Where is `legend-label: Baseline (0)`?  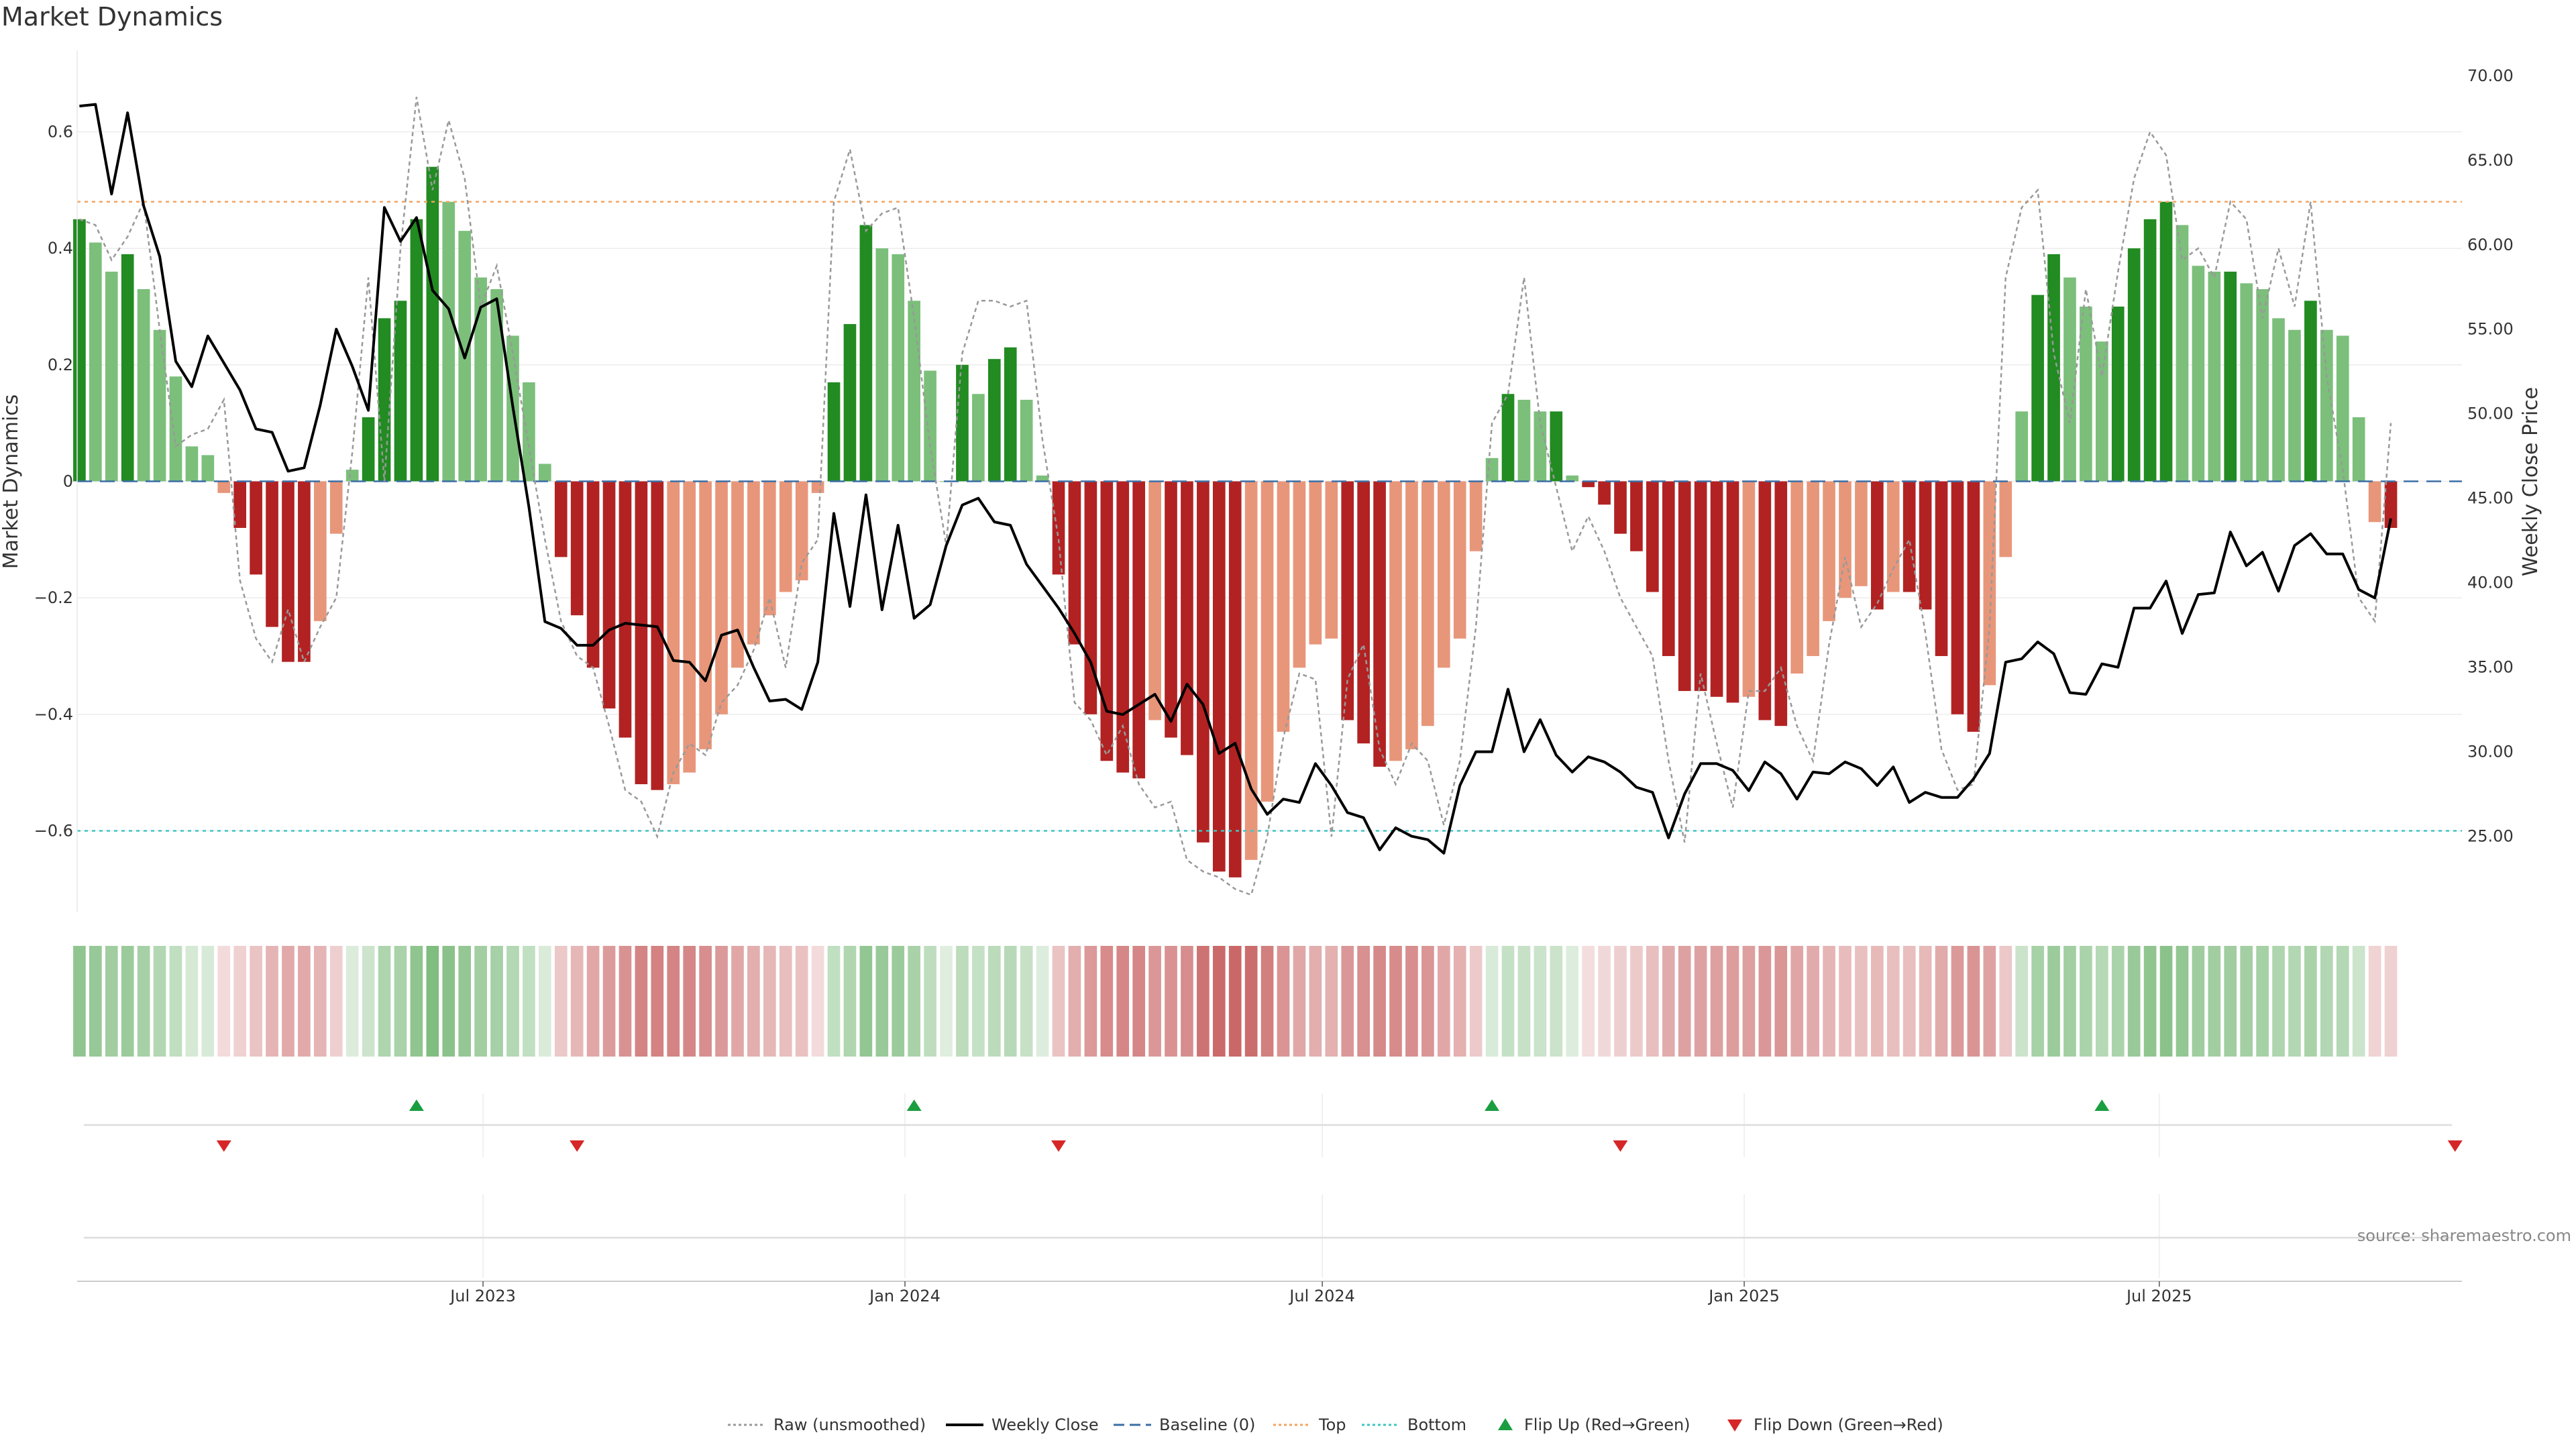 legend-label: Baseline (0) is located at coordinates (1207, 1424).